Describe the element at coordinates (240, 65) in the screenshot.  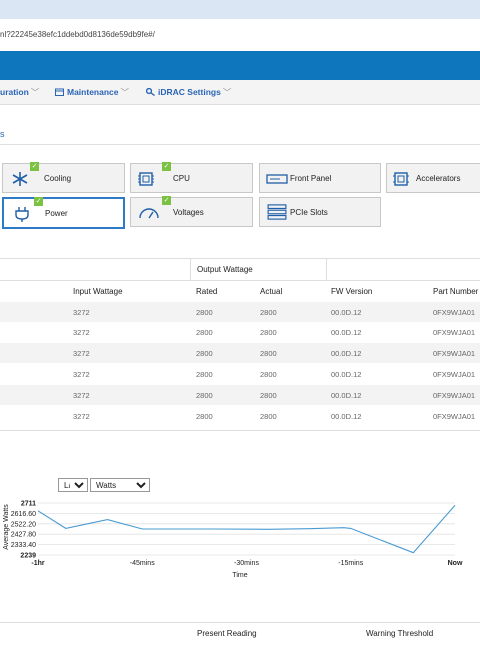
I see `header-banner` at that location.